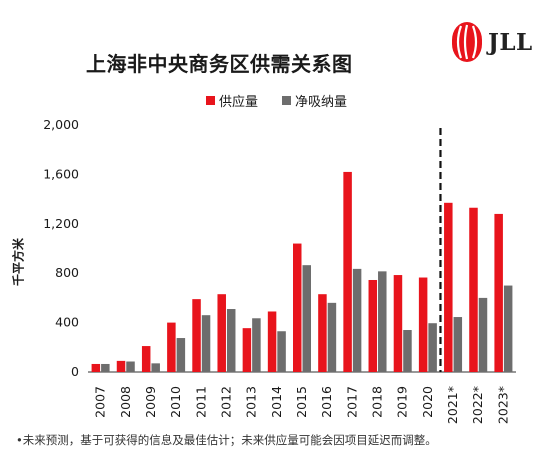 The height and width of the screenshot is (463, 554). What do you see at coordinates (175, 402) in the screenshot?
I see `x-tick-label: 2010` at bounding box center [175, 402].